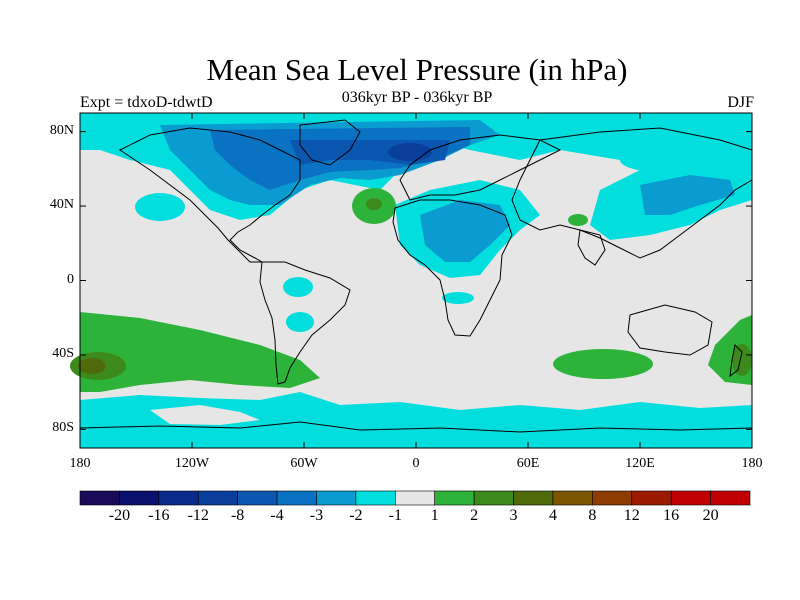 This screenshot has height=600, width=800. Describe the element at coordinates (552, 515) in the screenshot. I see `colorbar-label: 4` at that location.